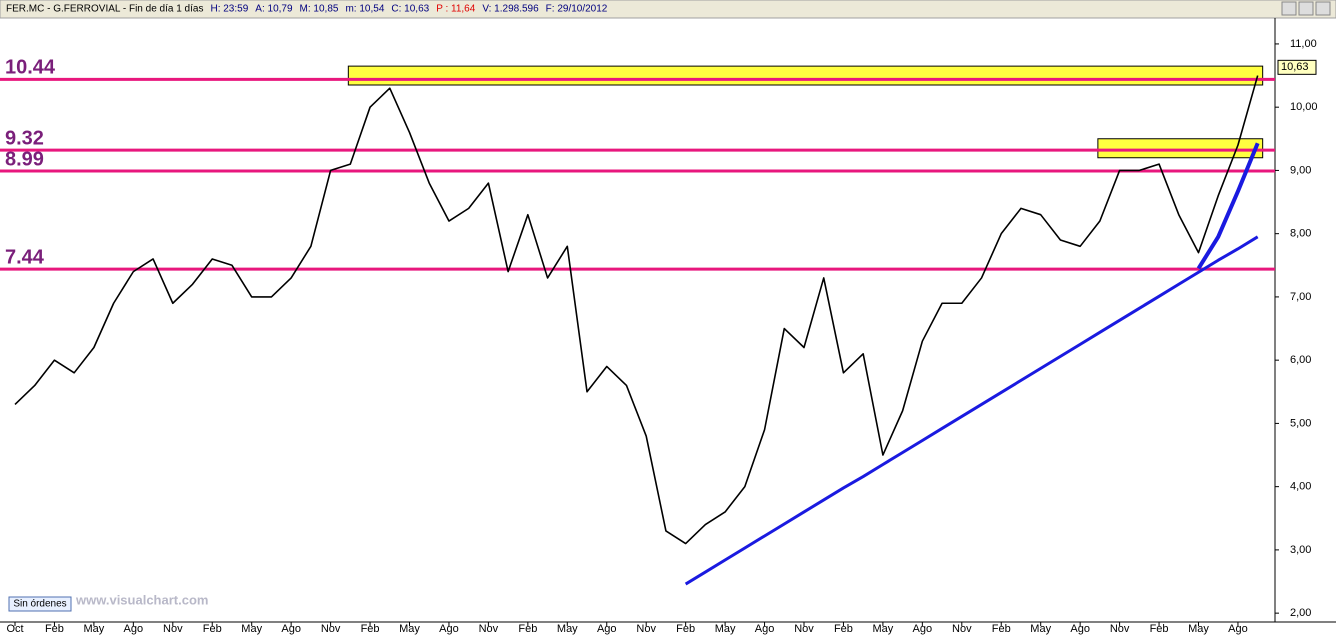  Describe the element at coordinates (1300, 550) in the screenshot. I see `y-tick-label: 3,00` at that location.